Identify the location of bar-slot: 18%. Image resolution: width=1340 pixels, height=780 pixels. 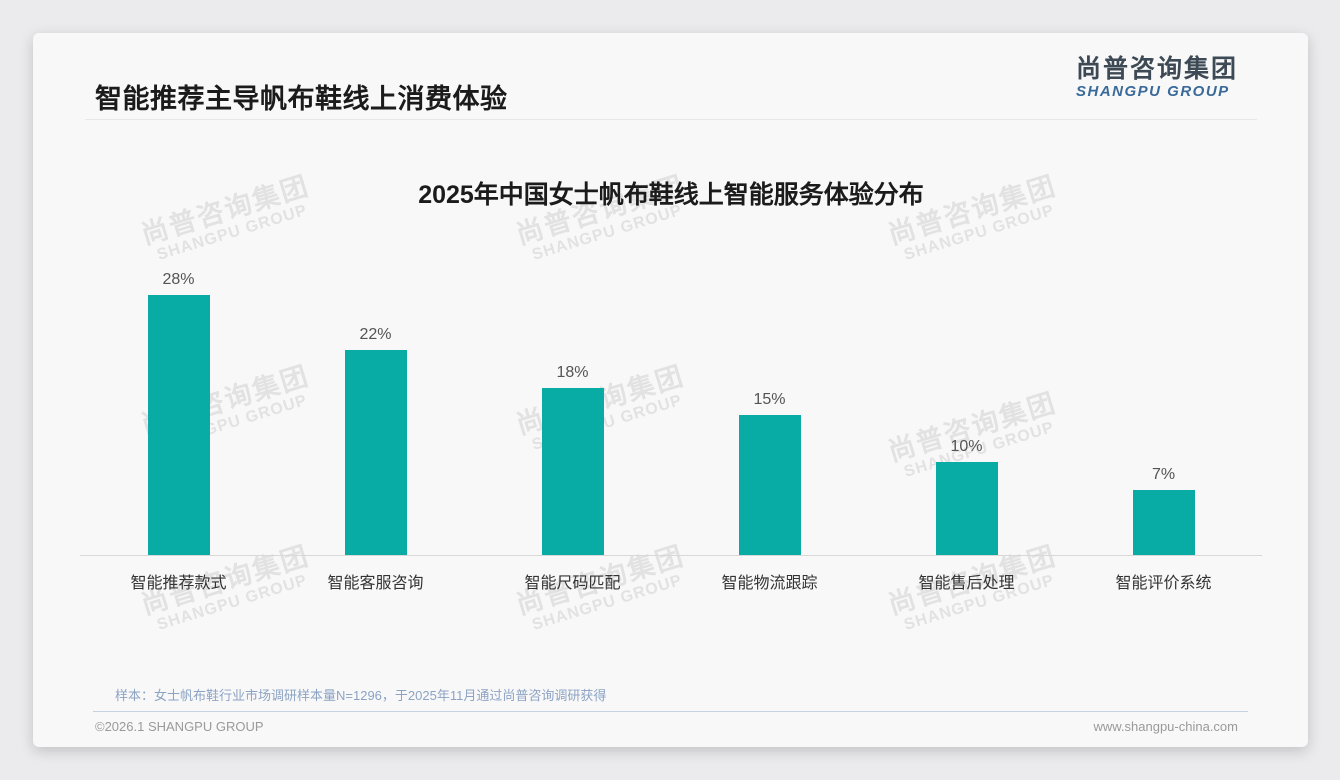
(572, 405).